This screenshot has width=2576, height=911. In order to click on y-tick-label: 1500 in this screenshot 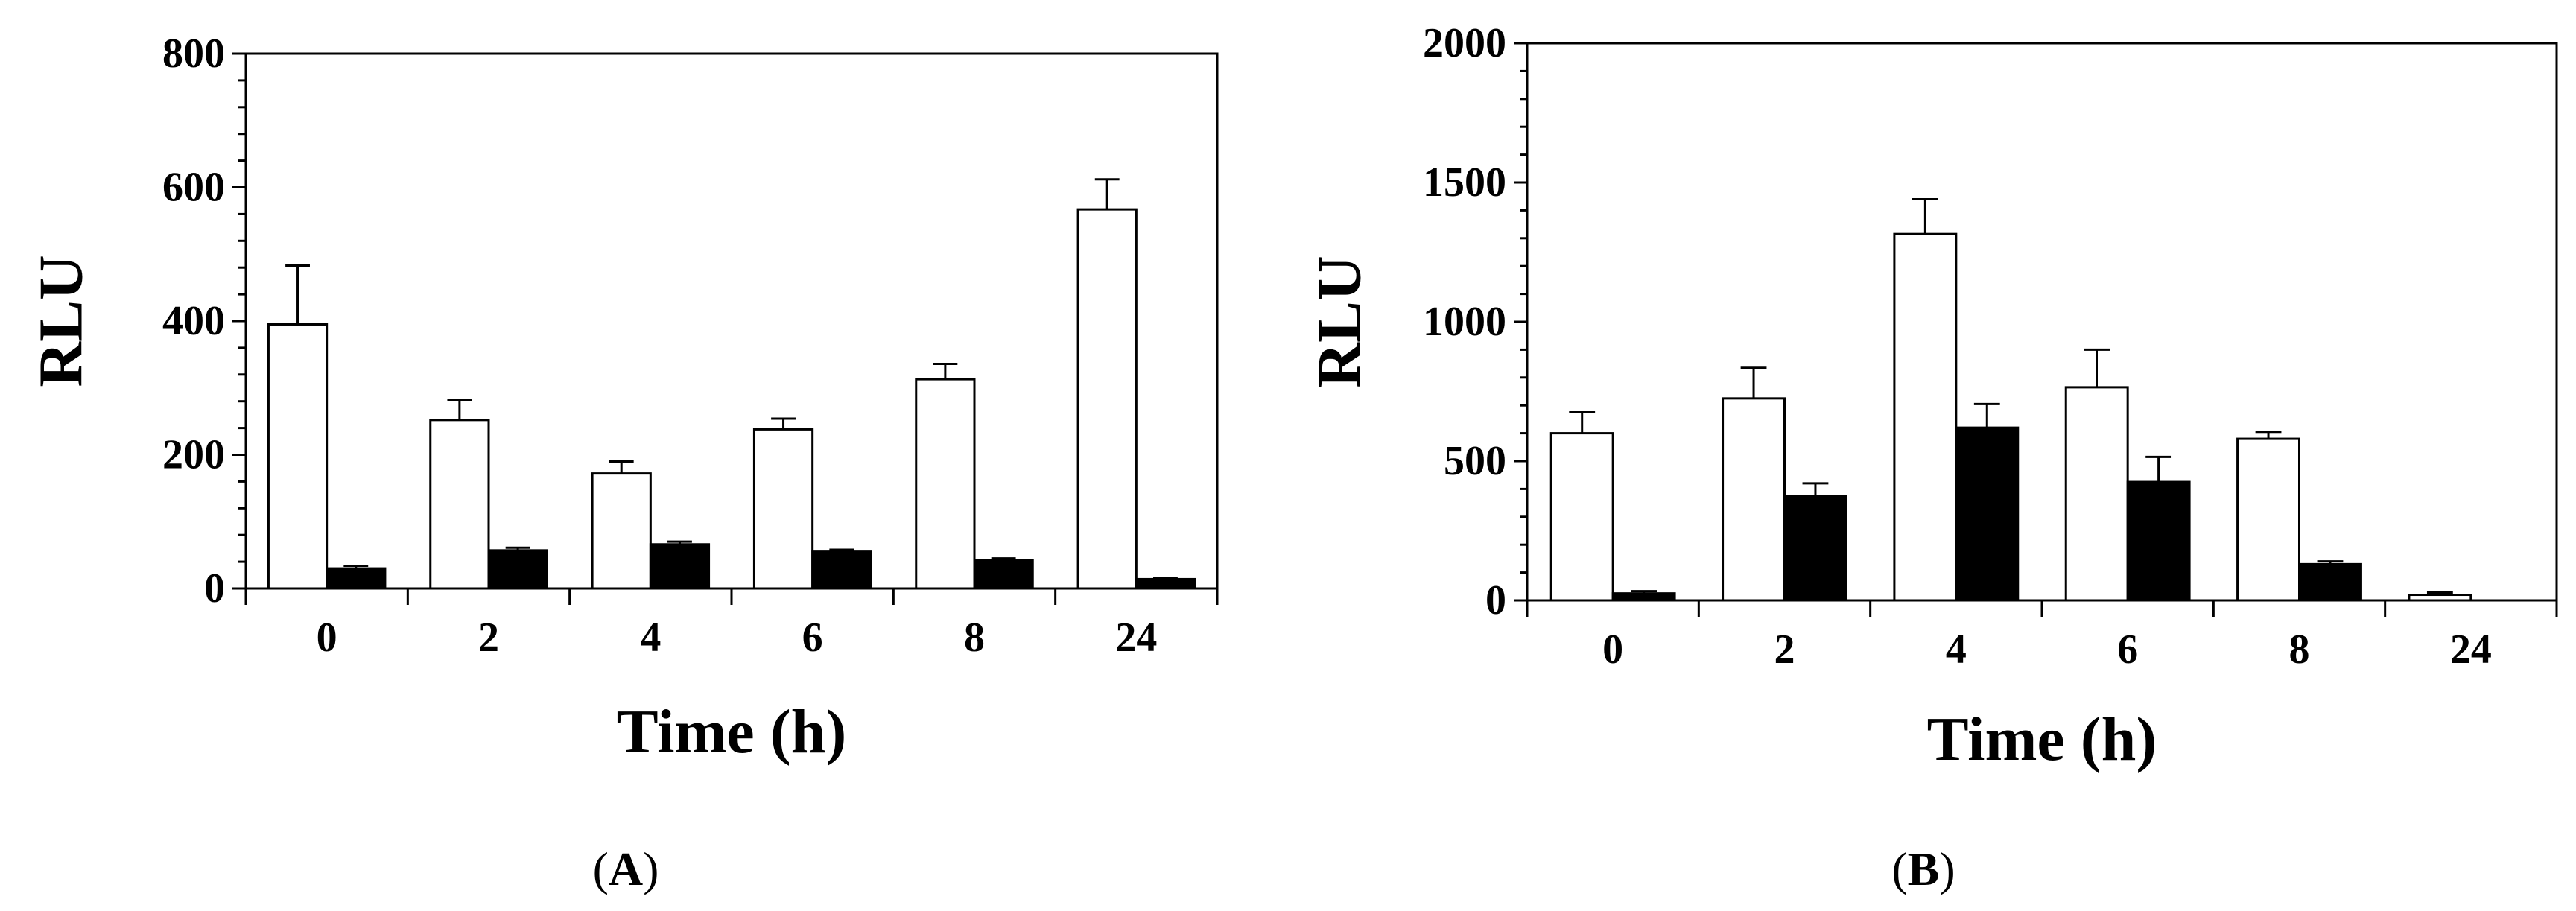, I will do `click(1465, 182)`.